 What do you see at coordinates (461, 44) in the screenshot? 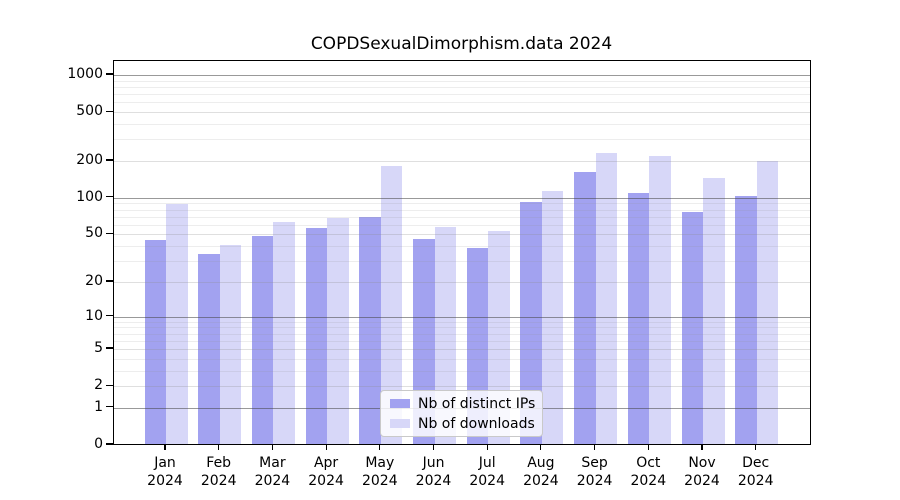
I see `chart-title: COPDSexualDimorphism.data 2024` at bounding box center [461, 44].